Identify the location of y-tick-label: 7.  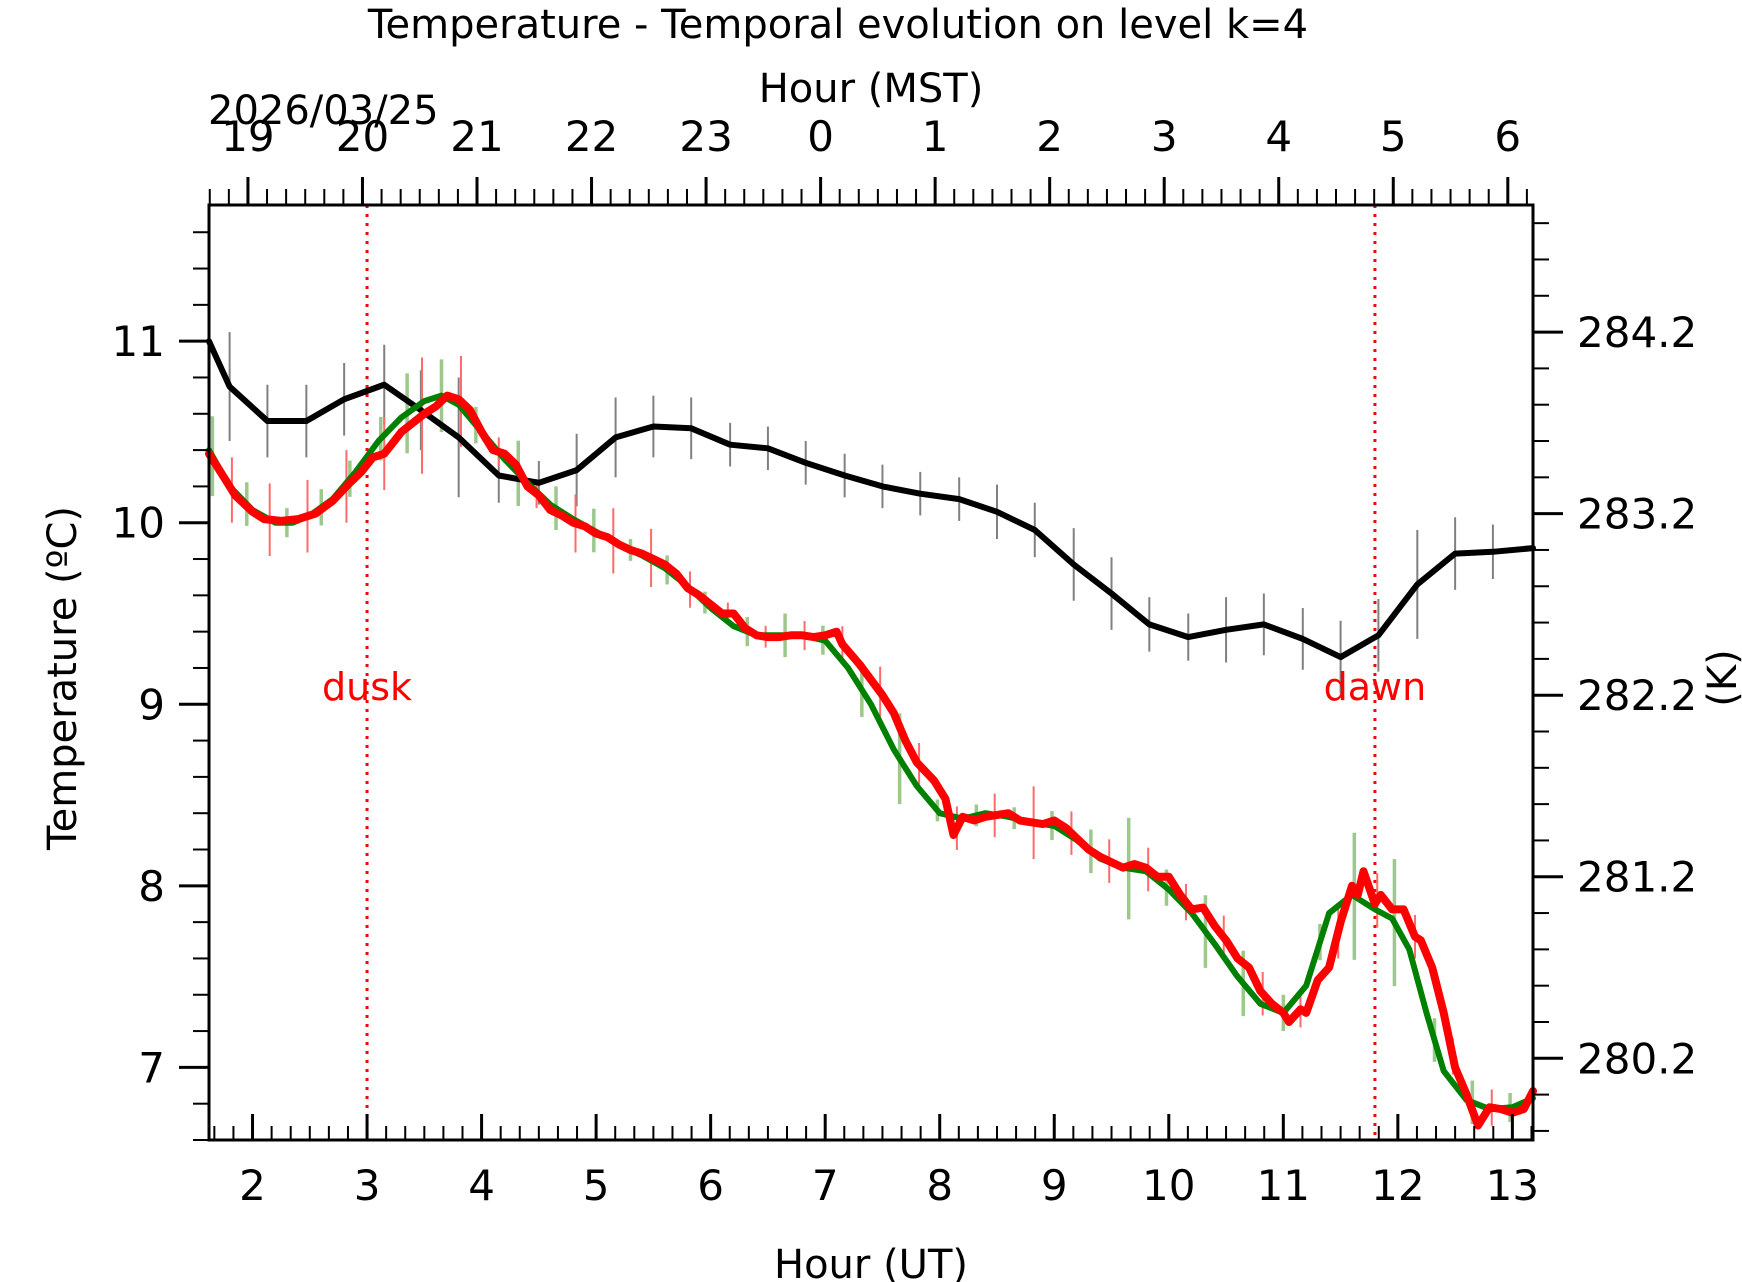
(151, 1067).